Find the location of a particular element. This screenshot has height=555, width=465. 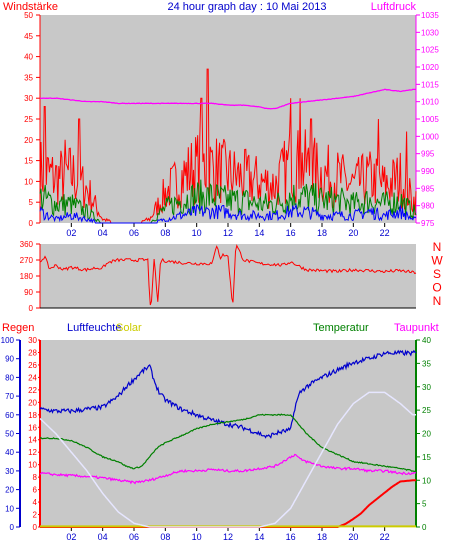

direction-y-tick-label: 360 is located at coordinates (27, 244).